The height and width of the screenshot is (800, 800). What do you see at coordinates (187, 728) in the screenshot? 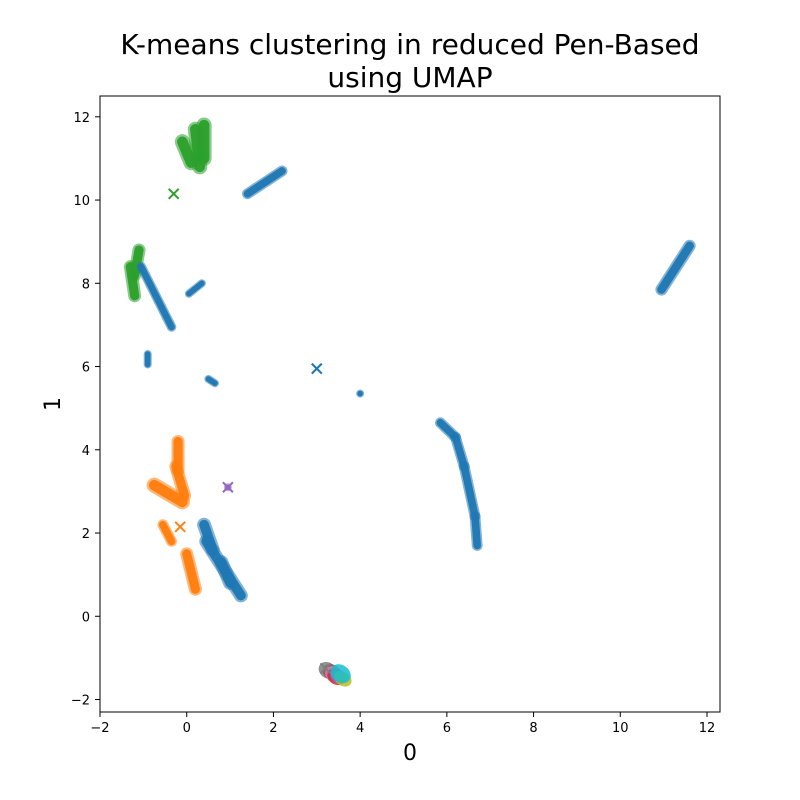
I see `x-tick-label-0: 0` at bounding box center [187, 728].